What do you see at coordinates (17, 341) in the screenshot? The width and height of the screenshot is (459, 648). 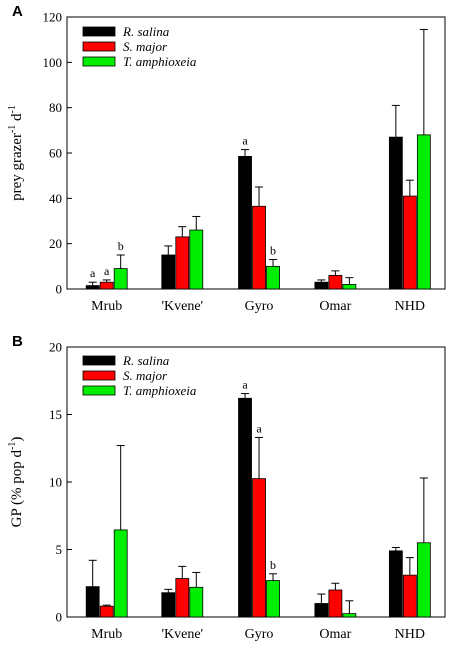 I see `panel-letter: B` at bounding box center [17, 341].